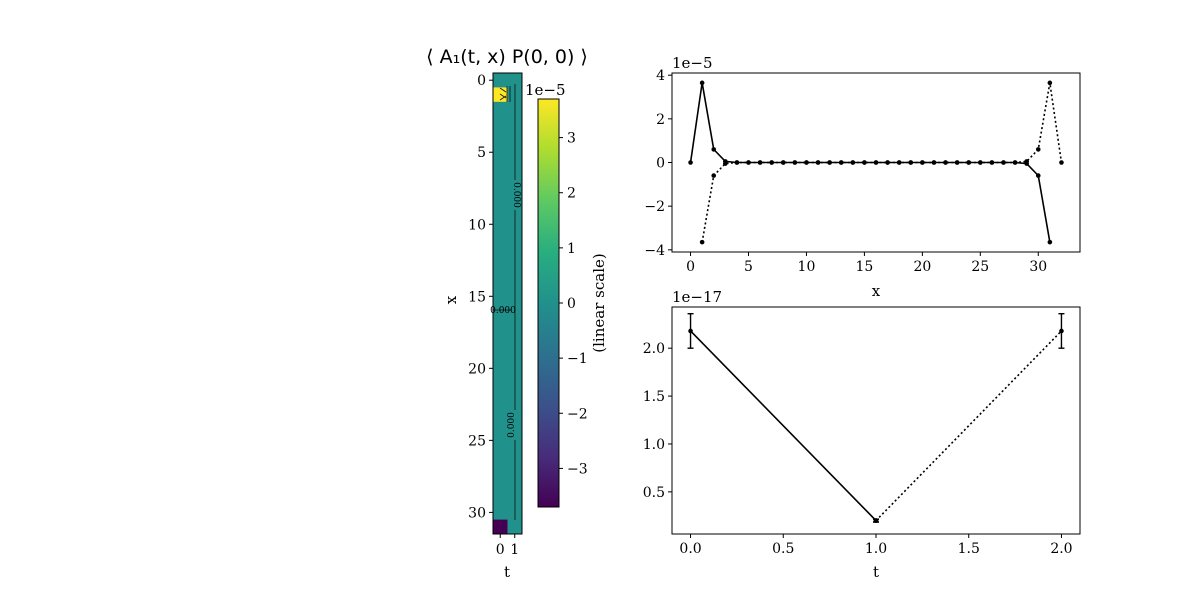 This screenshot has width=1200, height=600. Describe the element at coordinates (654, 349) in the screenshot. I see `y-tick-label: 2.0` at that location.